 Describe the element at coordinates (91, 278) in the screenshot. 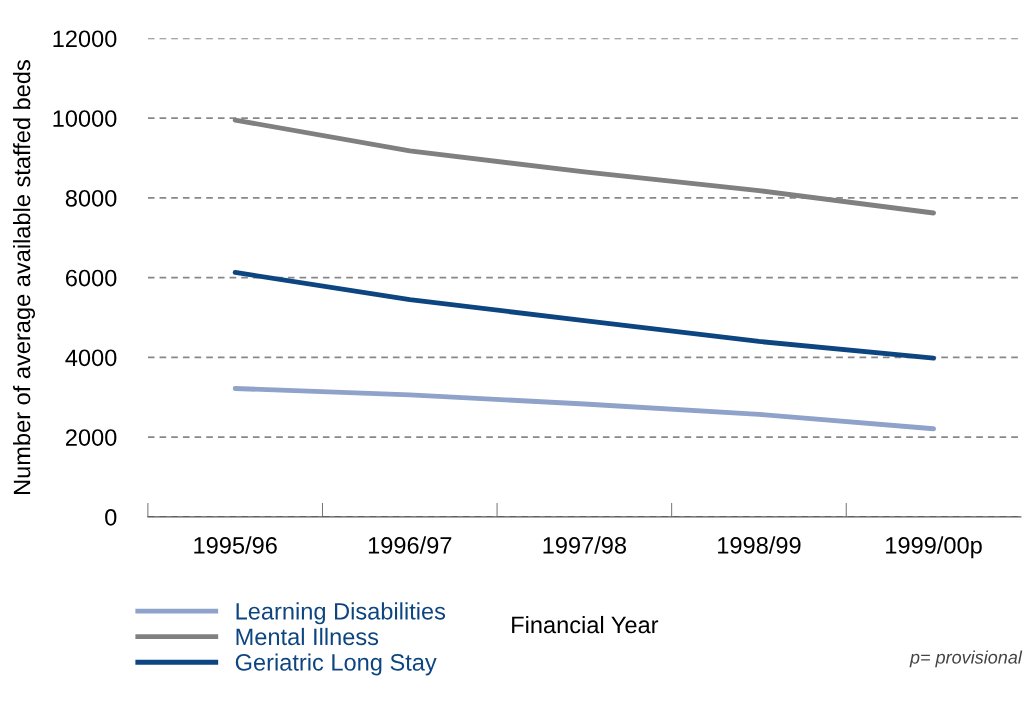

I see `y-tick-label: 6000` at that location.